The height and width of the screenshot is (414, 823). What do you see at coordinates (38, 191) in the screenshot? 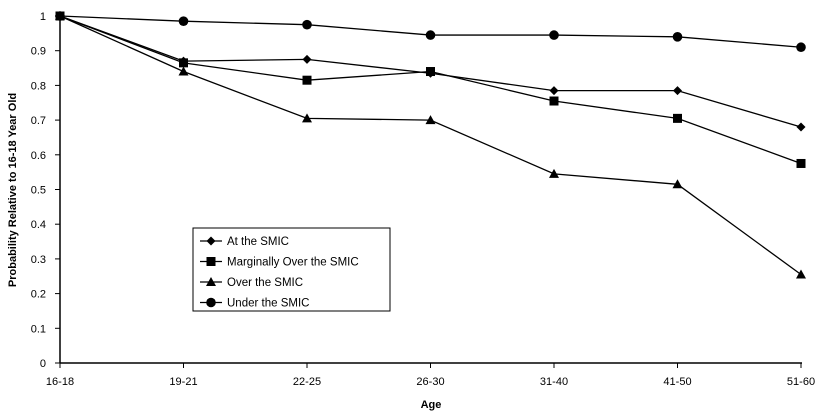
I see `y-tick-label: 0.5` at bounding box center [38, 191].